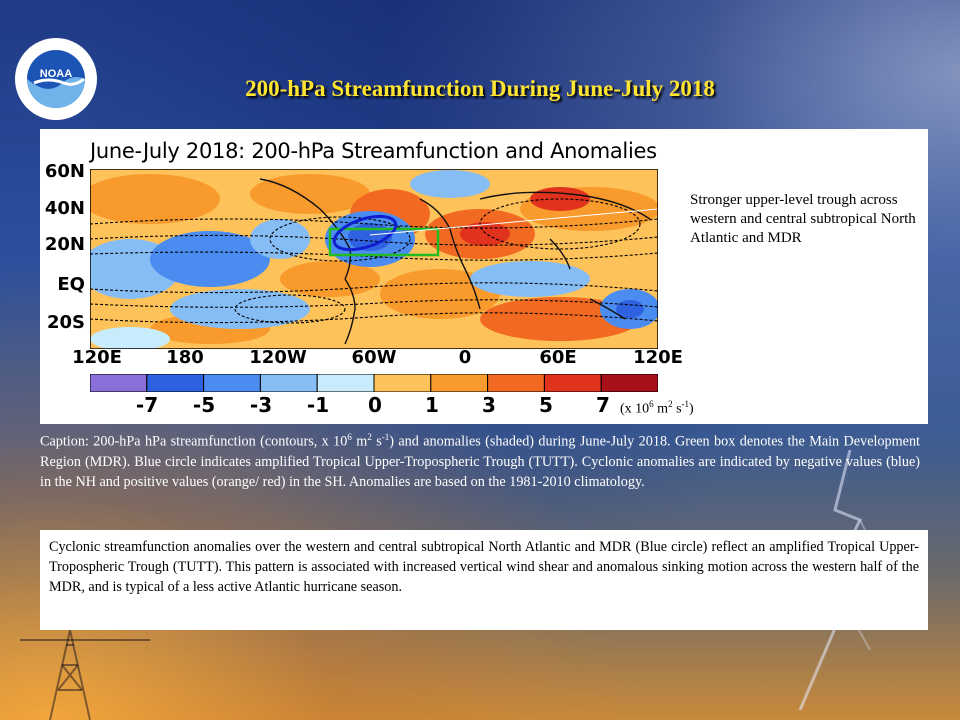  I want to click on noaa-logo-text: NOAA, so click(56, 74).